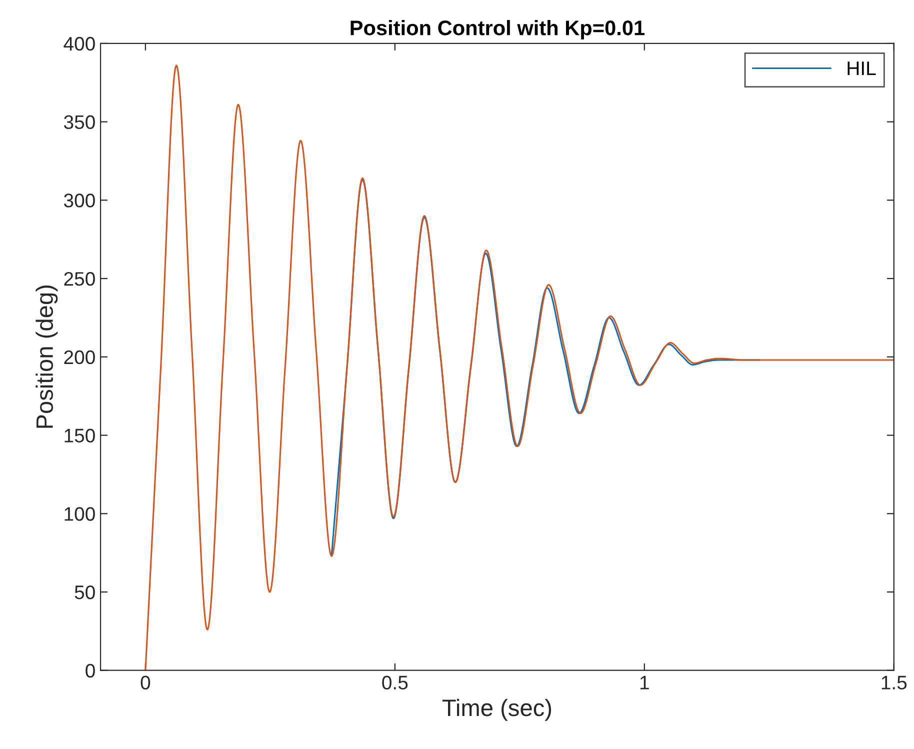 This screenshot has width=914, height=749. I want to click on x-axis-title: Time (sec), so click(497, 709).